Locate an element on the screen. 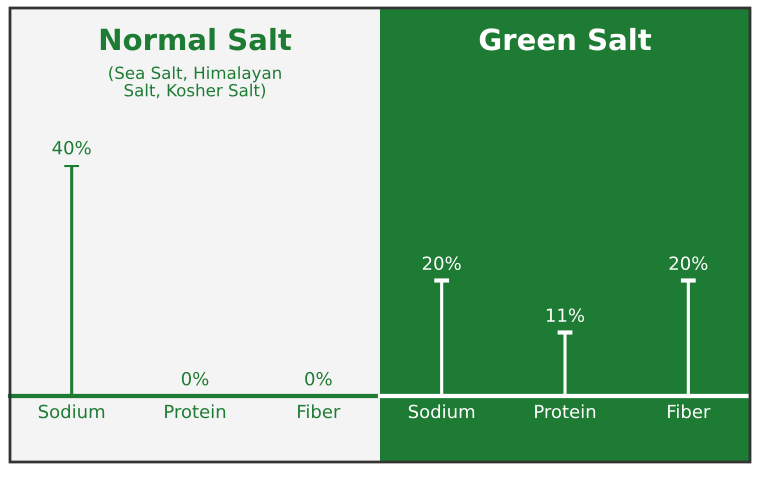  chart-title: Normal Salt is located at coordinates (196, 39).